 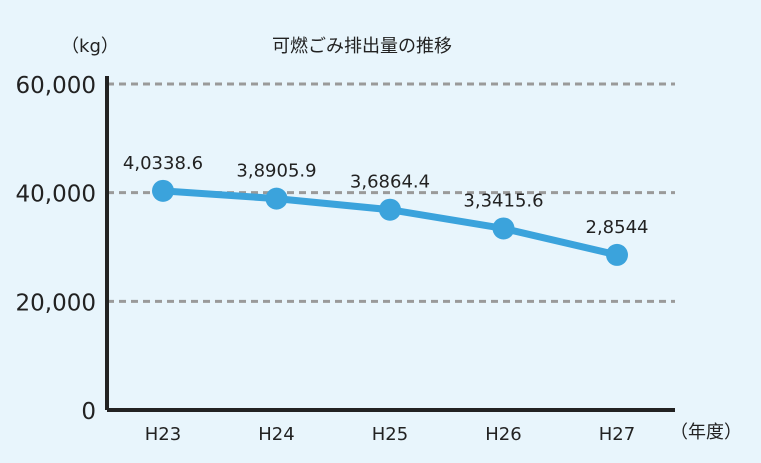 I want to click on x-tick-labels: H23 H24 H25 H26 H27, so click(x=390, y=434).